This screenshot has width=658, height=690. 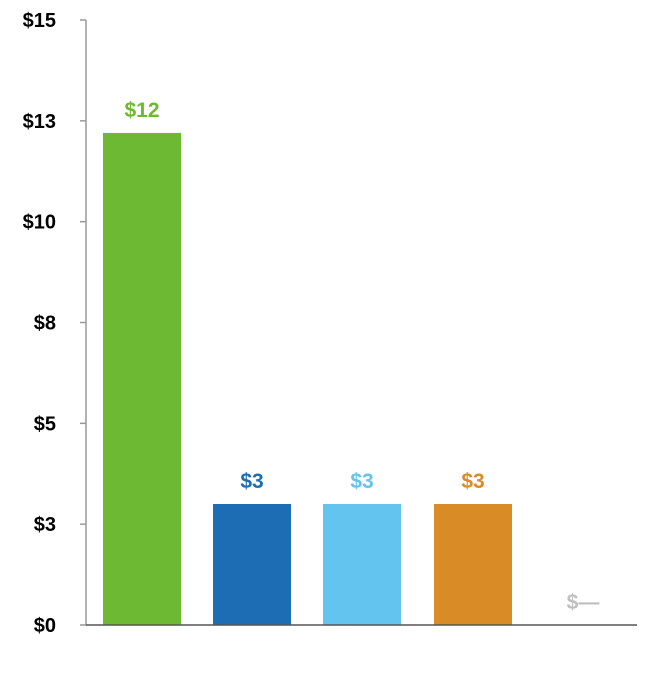 I want to click on bar-value-label-1: $12, so click(x=141, y=110).